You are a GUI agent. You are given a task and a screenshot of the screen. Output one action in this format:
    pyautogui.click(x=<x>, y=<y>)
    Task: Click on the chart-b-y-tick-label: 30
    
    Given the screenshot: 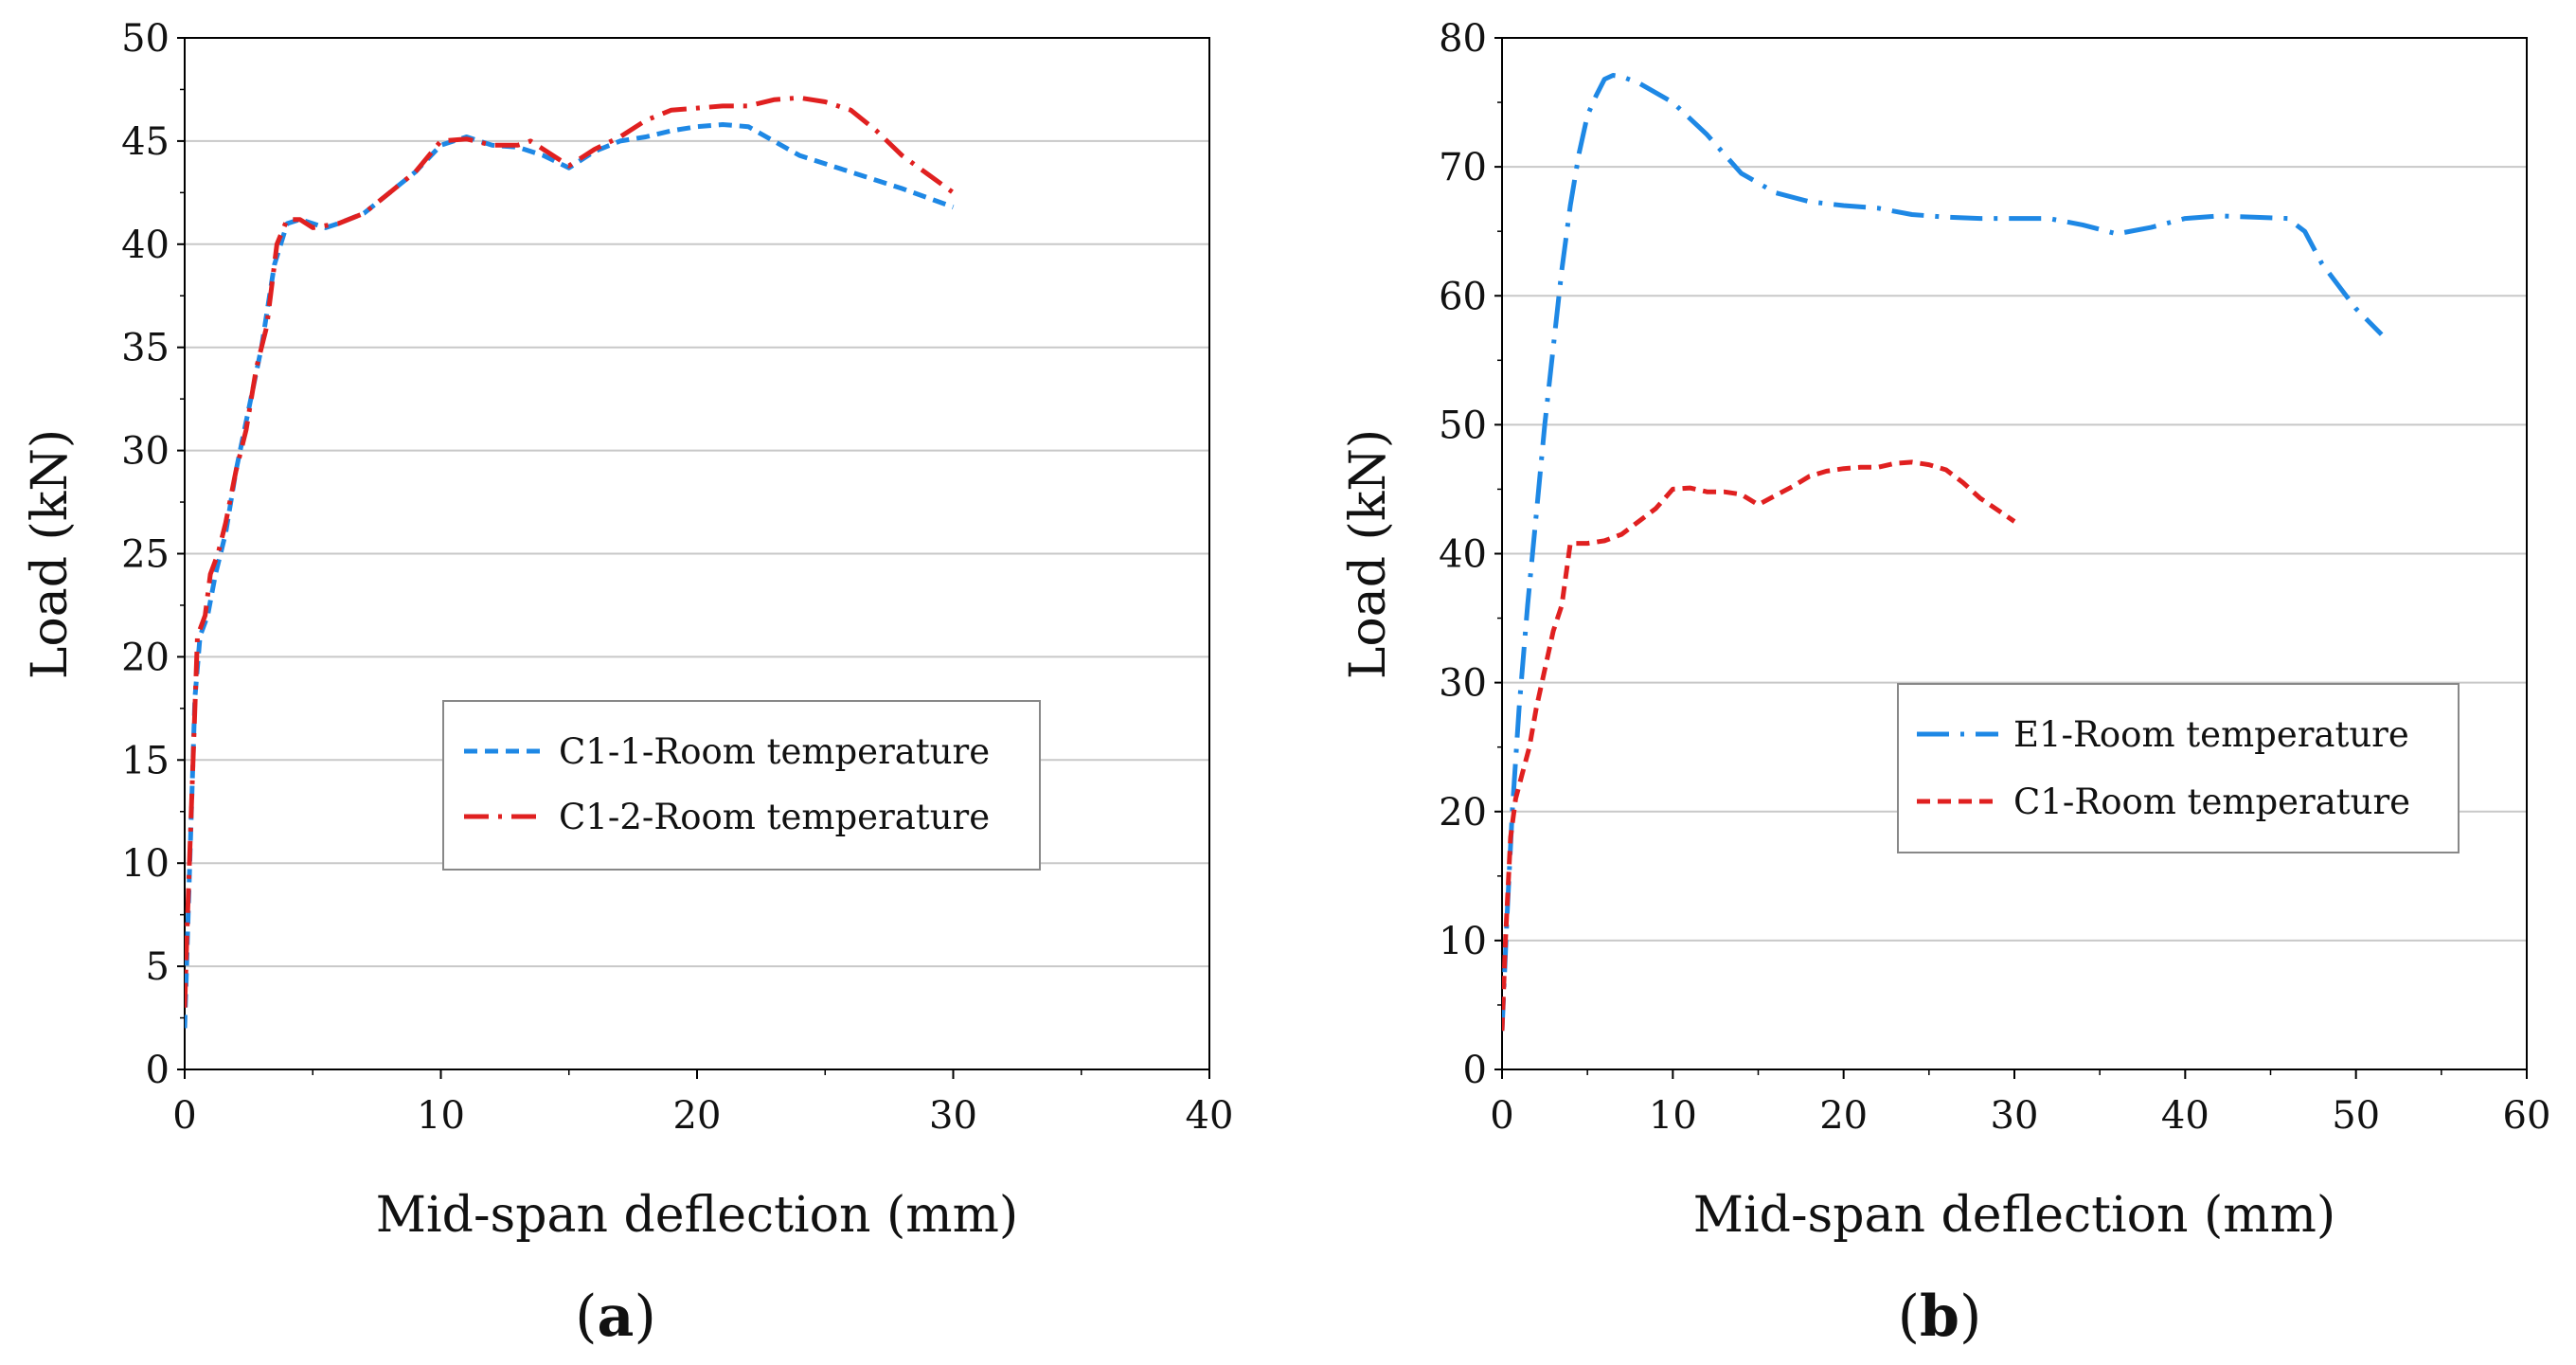 What is the action you would take?
    pyautogui.click(x=1463, y=684)
    